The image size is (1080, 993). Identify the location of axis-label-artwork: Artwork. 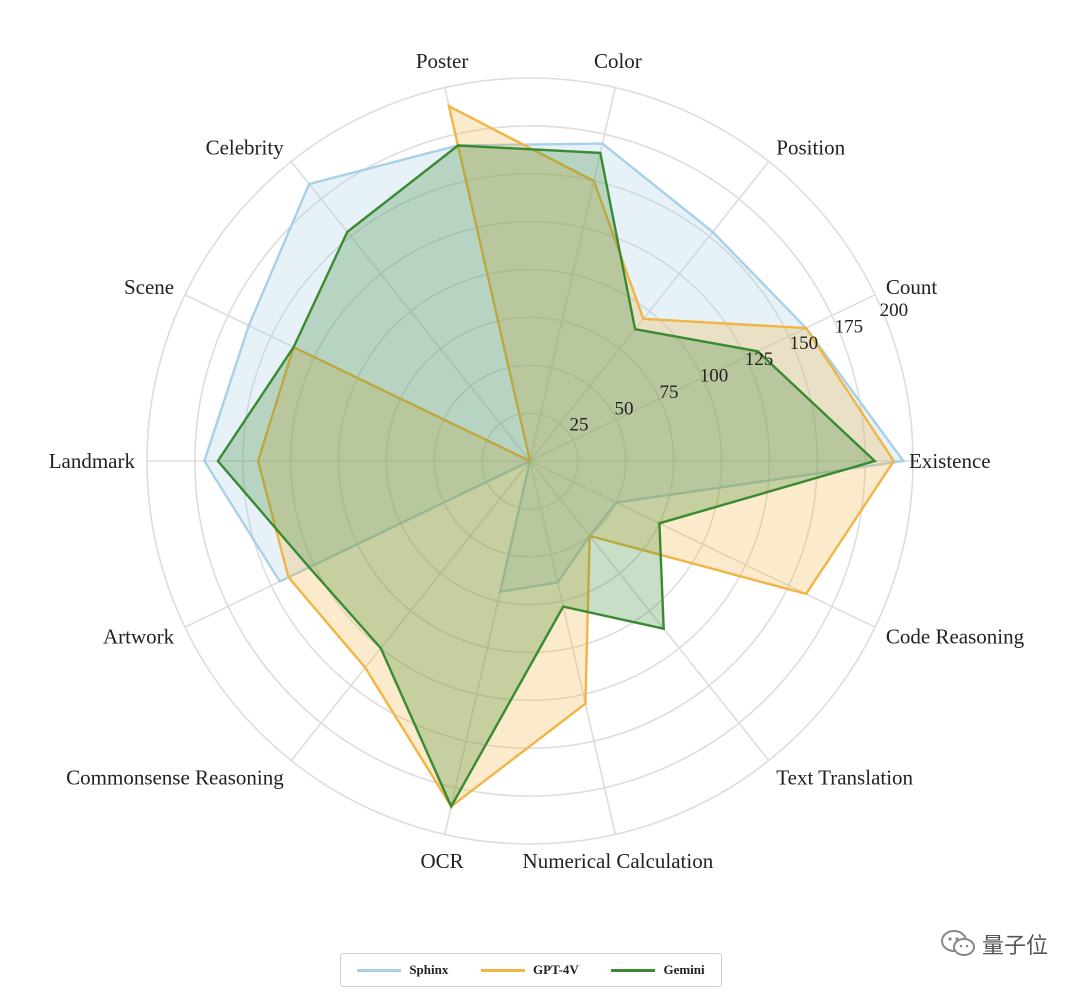
(139, 637).